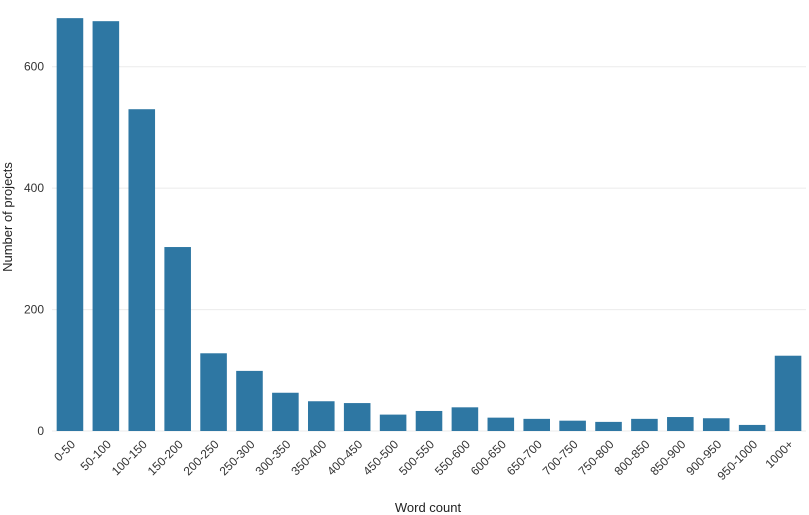 This screenshot has height=515, width=809. What do you see at coordinates (201, 457) in the screenshot?
I see `x-tick-label: 200-250` at bounding box center [201, 457].